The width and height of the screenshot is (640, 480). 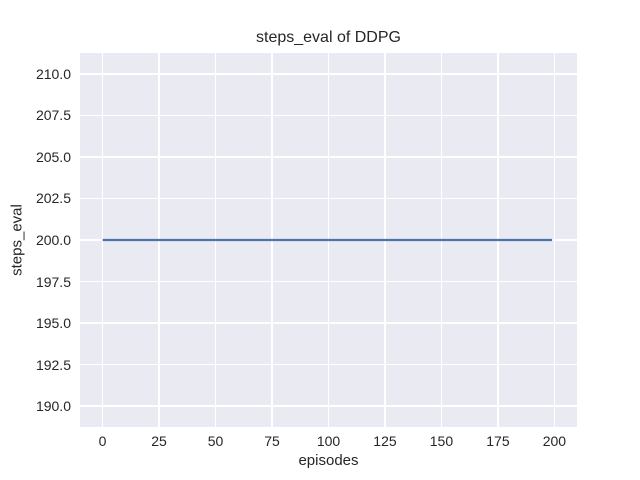 What do you see at coordinates (53, 364) in the screenshot?
I see `y-tick-label: 192.5` at bounding box center [53, 364].